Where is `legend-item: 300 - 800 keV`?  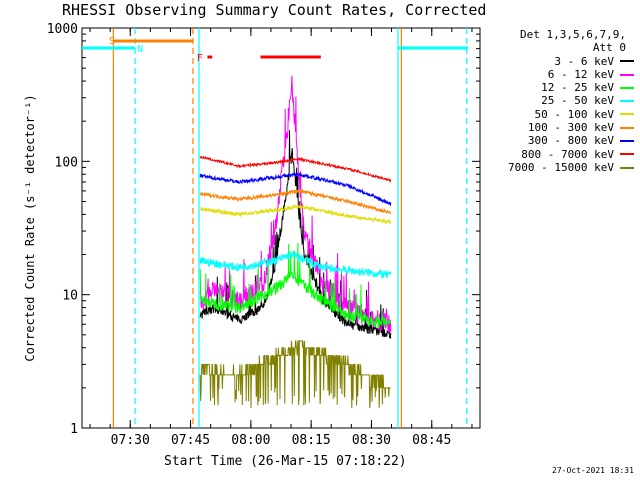
legend-item: 300 - 800 keV is located at coordinates (560, 140).